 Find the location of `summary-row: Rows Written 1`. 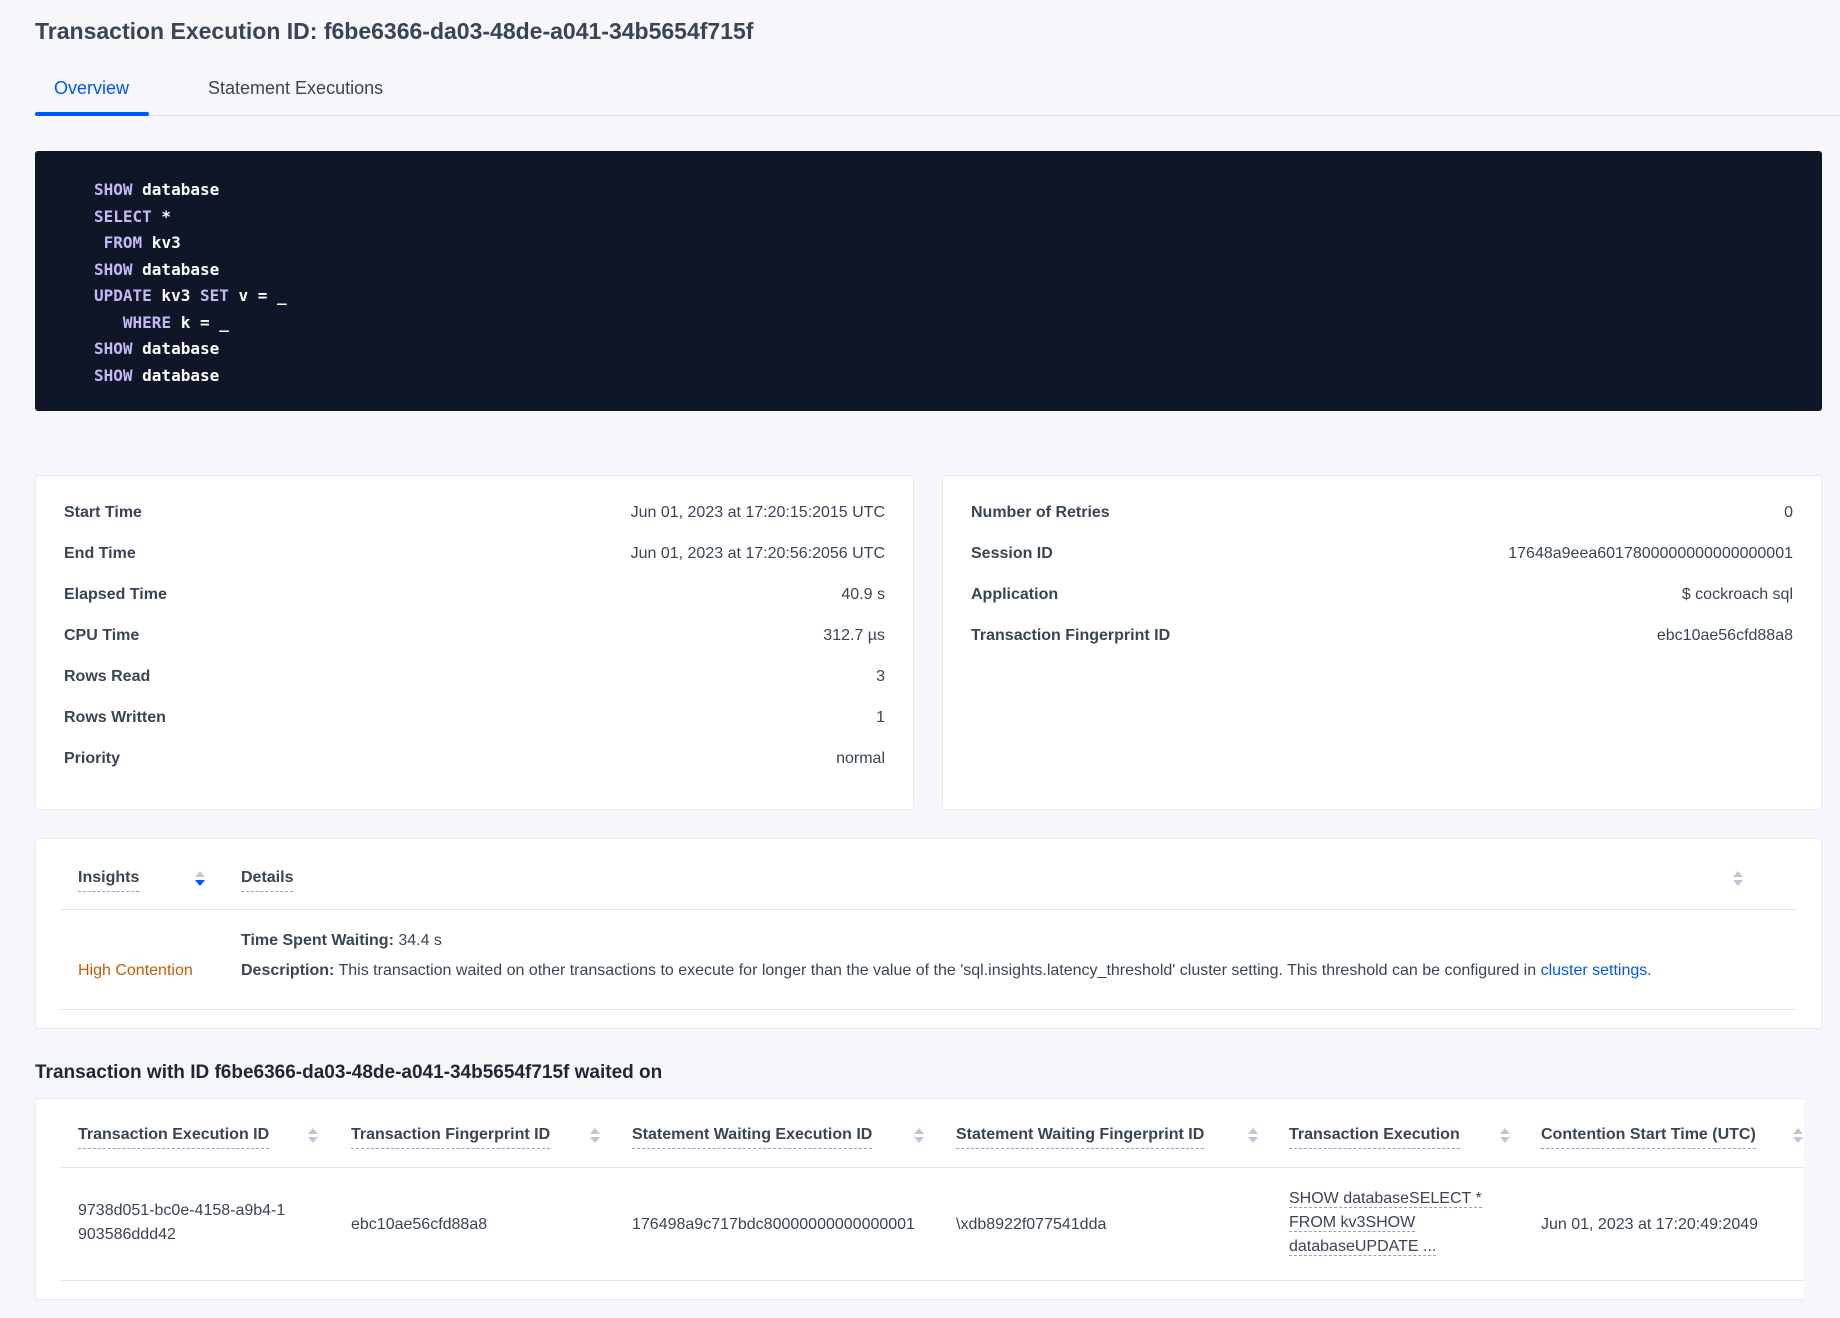

summary-row: Rows Written 1 is located at coordinates (474, 721).